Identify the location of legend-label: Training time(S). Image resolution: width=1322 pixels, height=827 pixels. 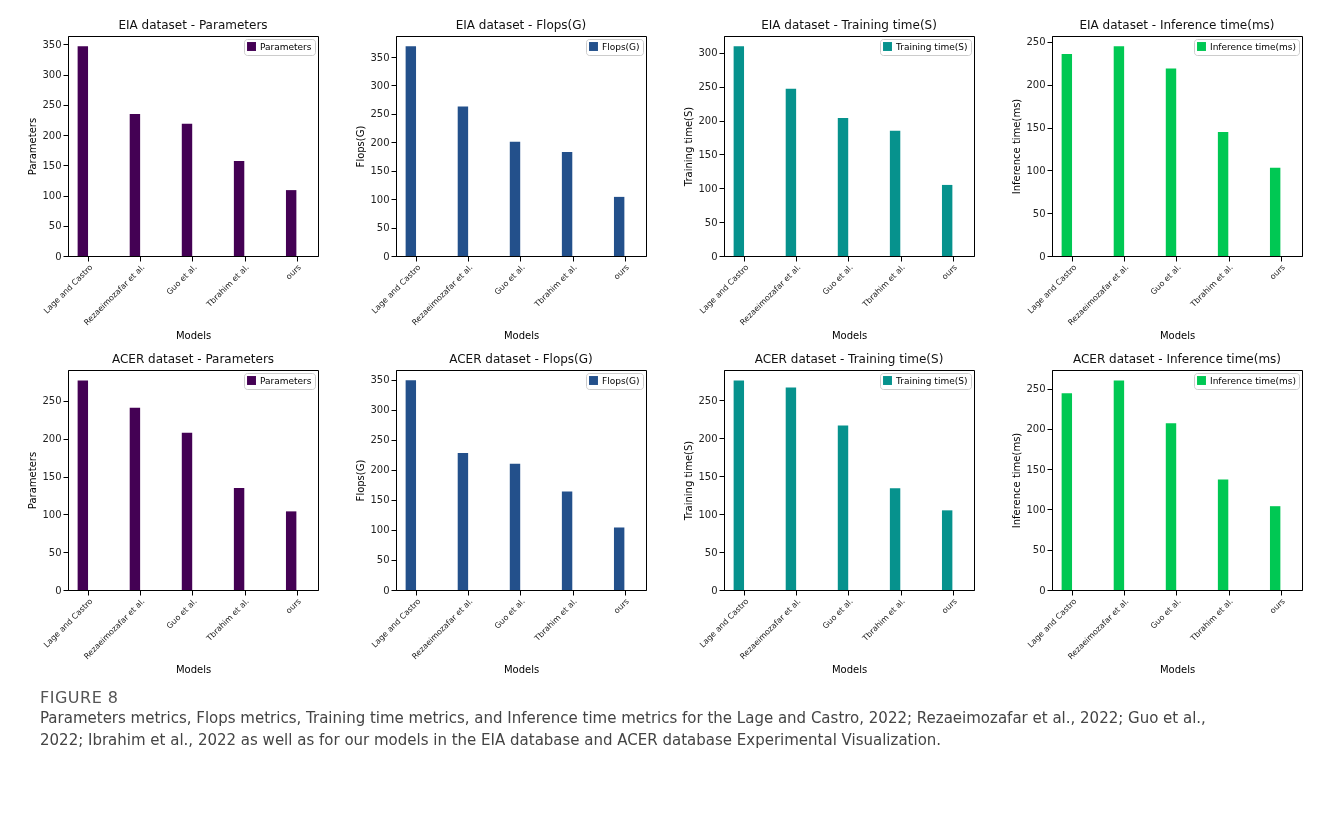
(931, 380).